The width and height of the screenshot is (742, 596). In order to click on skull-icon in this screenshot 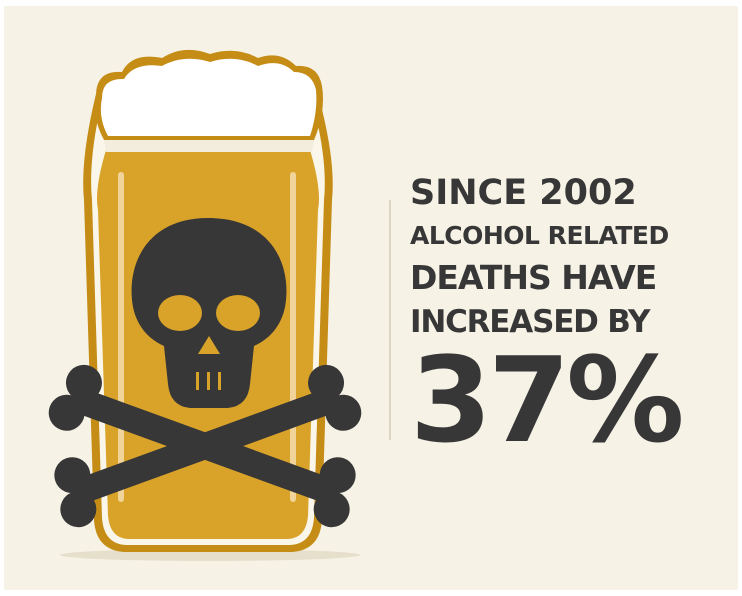, I will do `click(209, 313)`.